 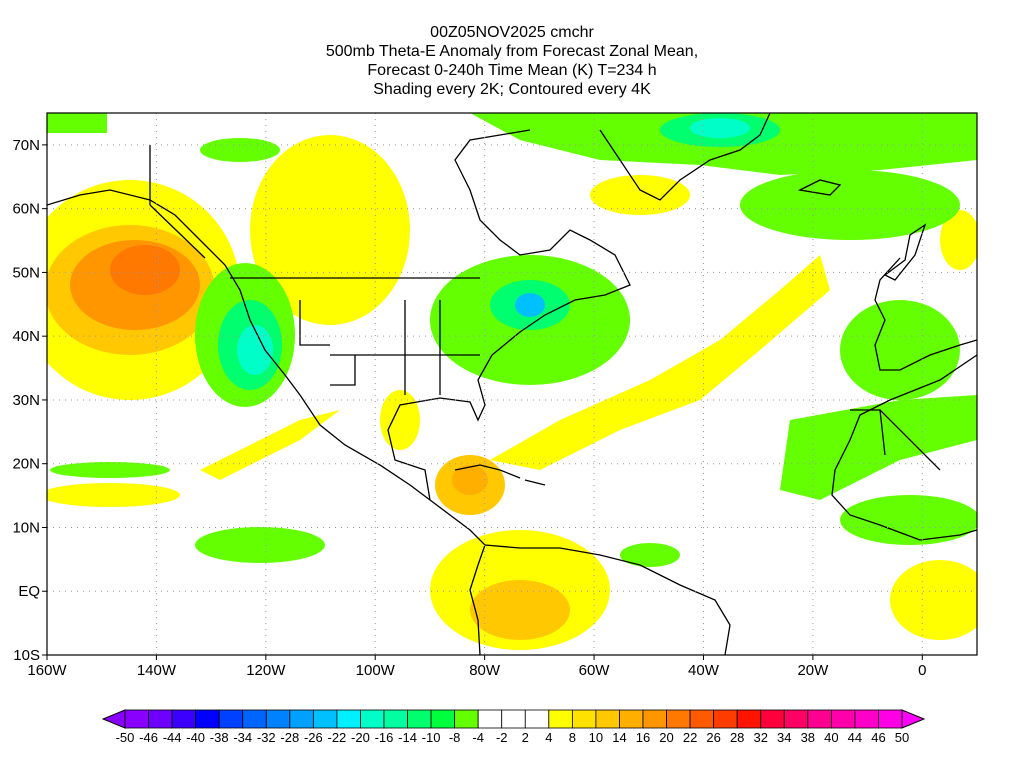 What do you see at coordinates (148, 737) in the screenshot?
I see `colorbar-label: -46` at bounding box center [148, 737].